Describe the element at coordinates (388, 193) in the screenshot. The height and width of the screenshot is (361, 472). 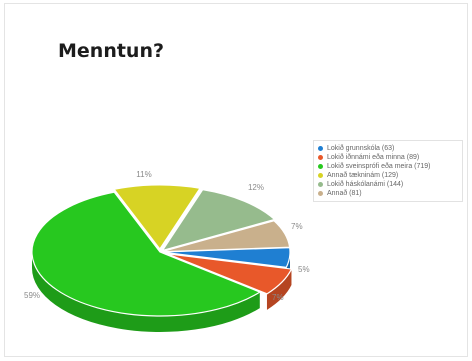
I see `legend-item: Annað (81)` at that location.